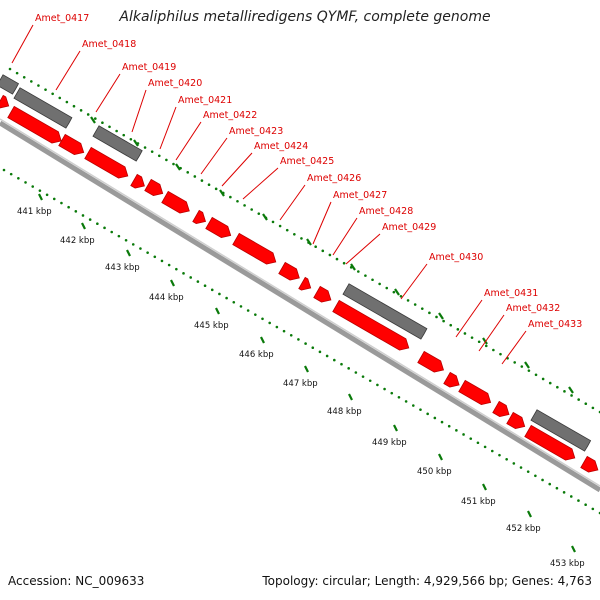  Describe the element at coordinates (281, 146) in the screenshot. I see `gene-label: Amet_0424` at that location.